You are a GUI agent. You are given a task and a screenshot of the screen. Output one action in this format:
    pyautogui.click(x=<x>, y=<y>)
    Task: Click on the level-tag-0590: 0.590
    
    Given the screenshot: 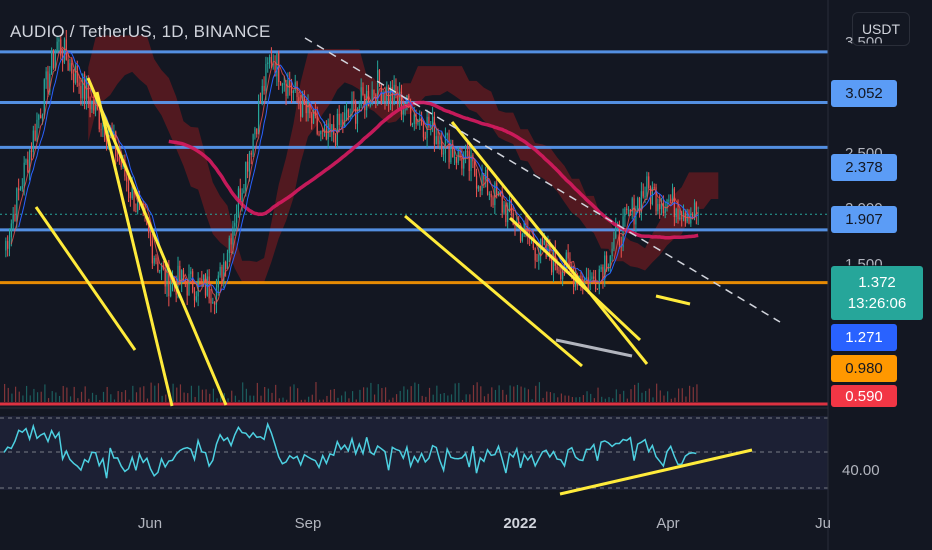 What is the action you would take?
    pyautogui.click(x=864, y=396)
    